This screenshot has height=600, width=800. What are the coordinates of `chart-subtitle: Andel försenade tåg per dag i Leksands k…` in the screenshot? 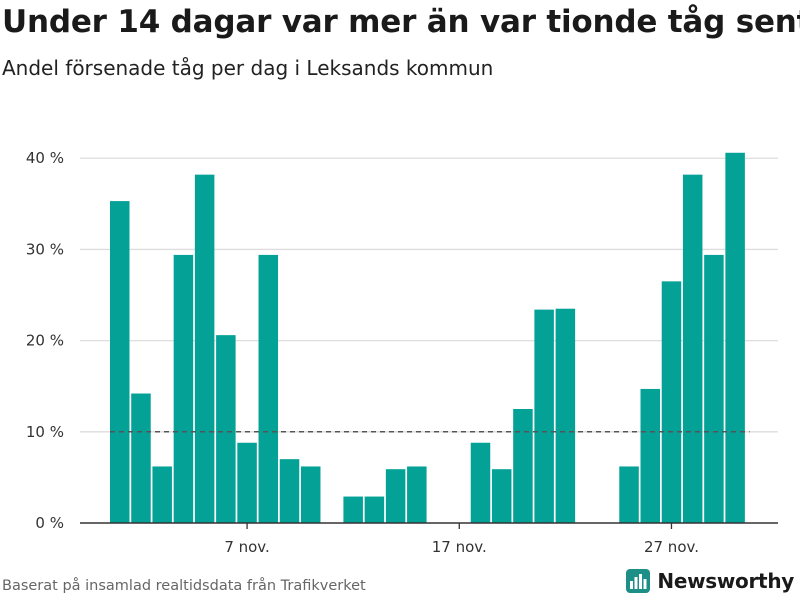 It's located at (248, 68).